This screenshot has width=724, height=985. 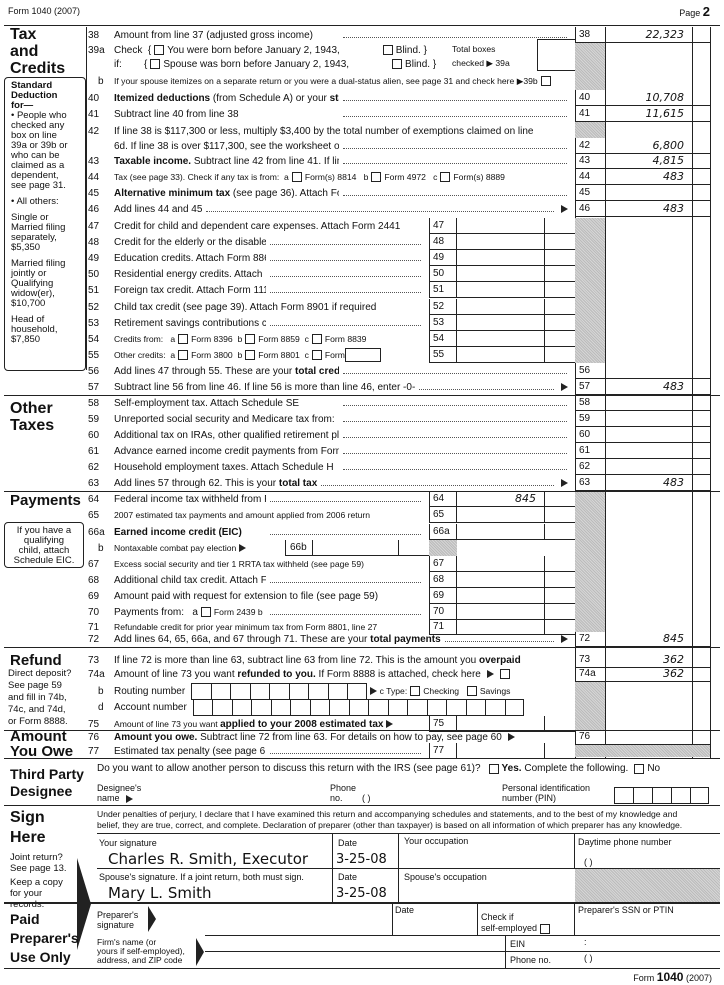 What do you see at coordinates (501, 307) in the screenshot?
I see `line-52-amount` at bounding box center [501, 307].